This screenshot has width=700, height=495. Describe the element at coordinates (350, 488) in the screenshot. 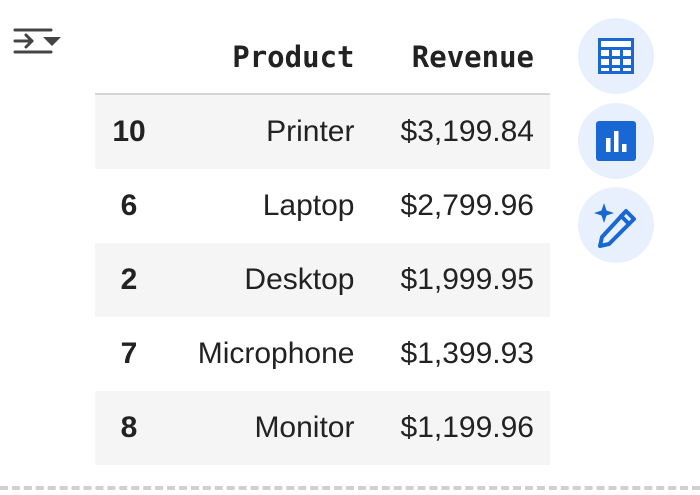

I see `cell-divider` at that location.